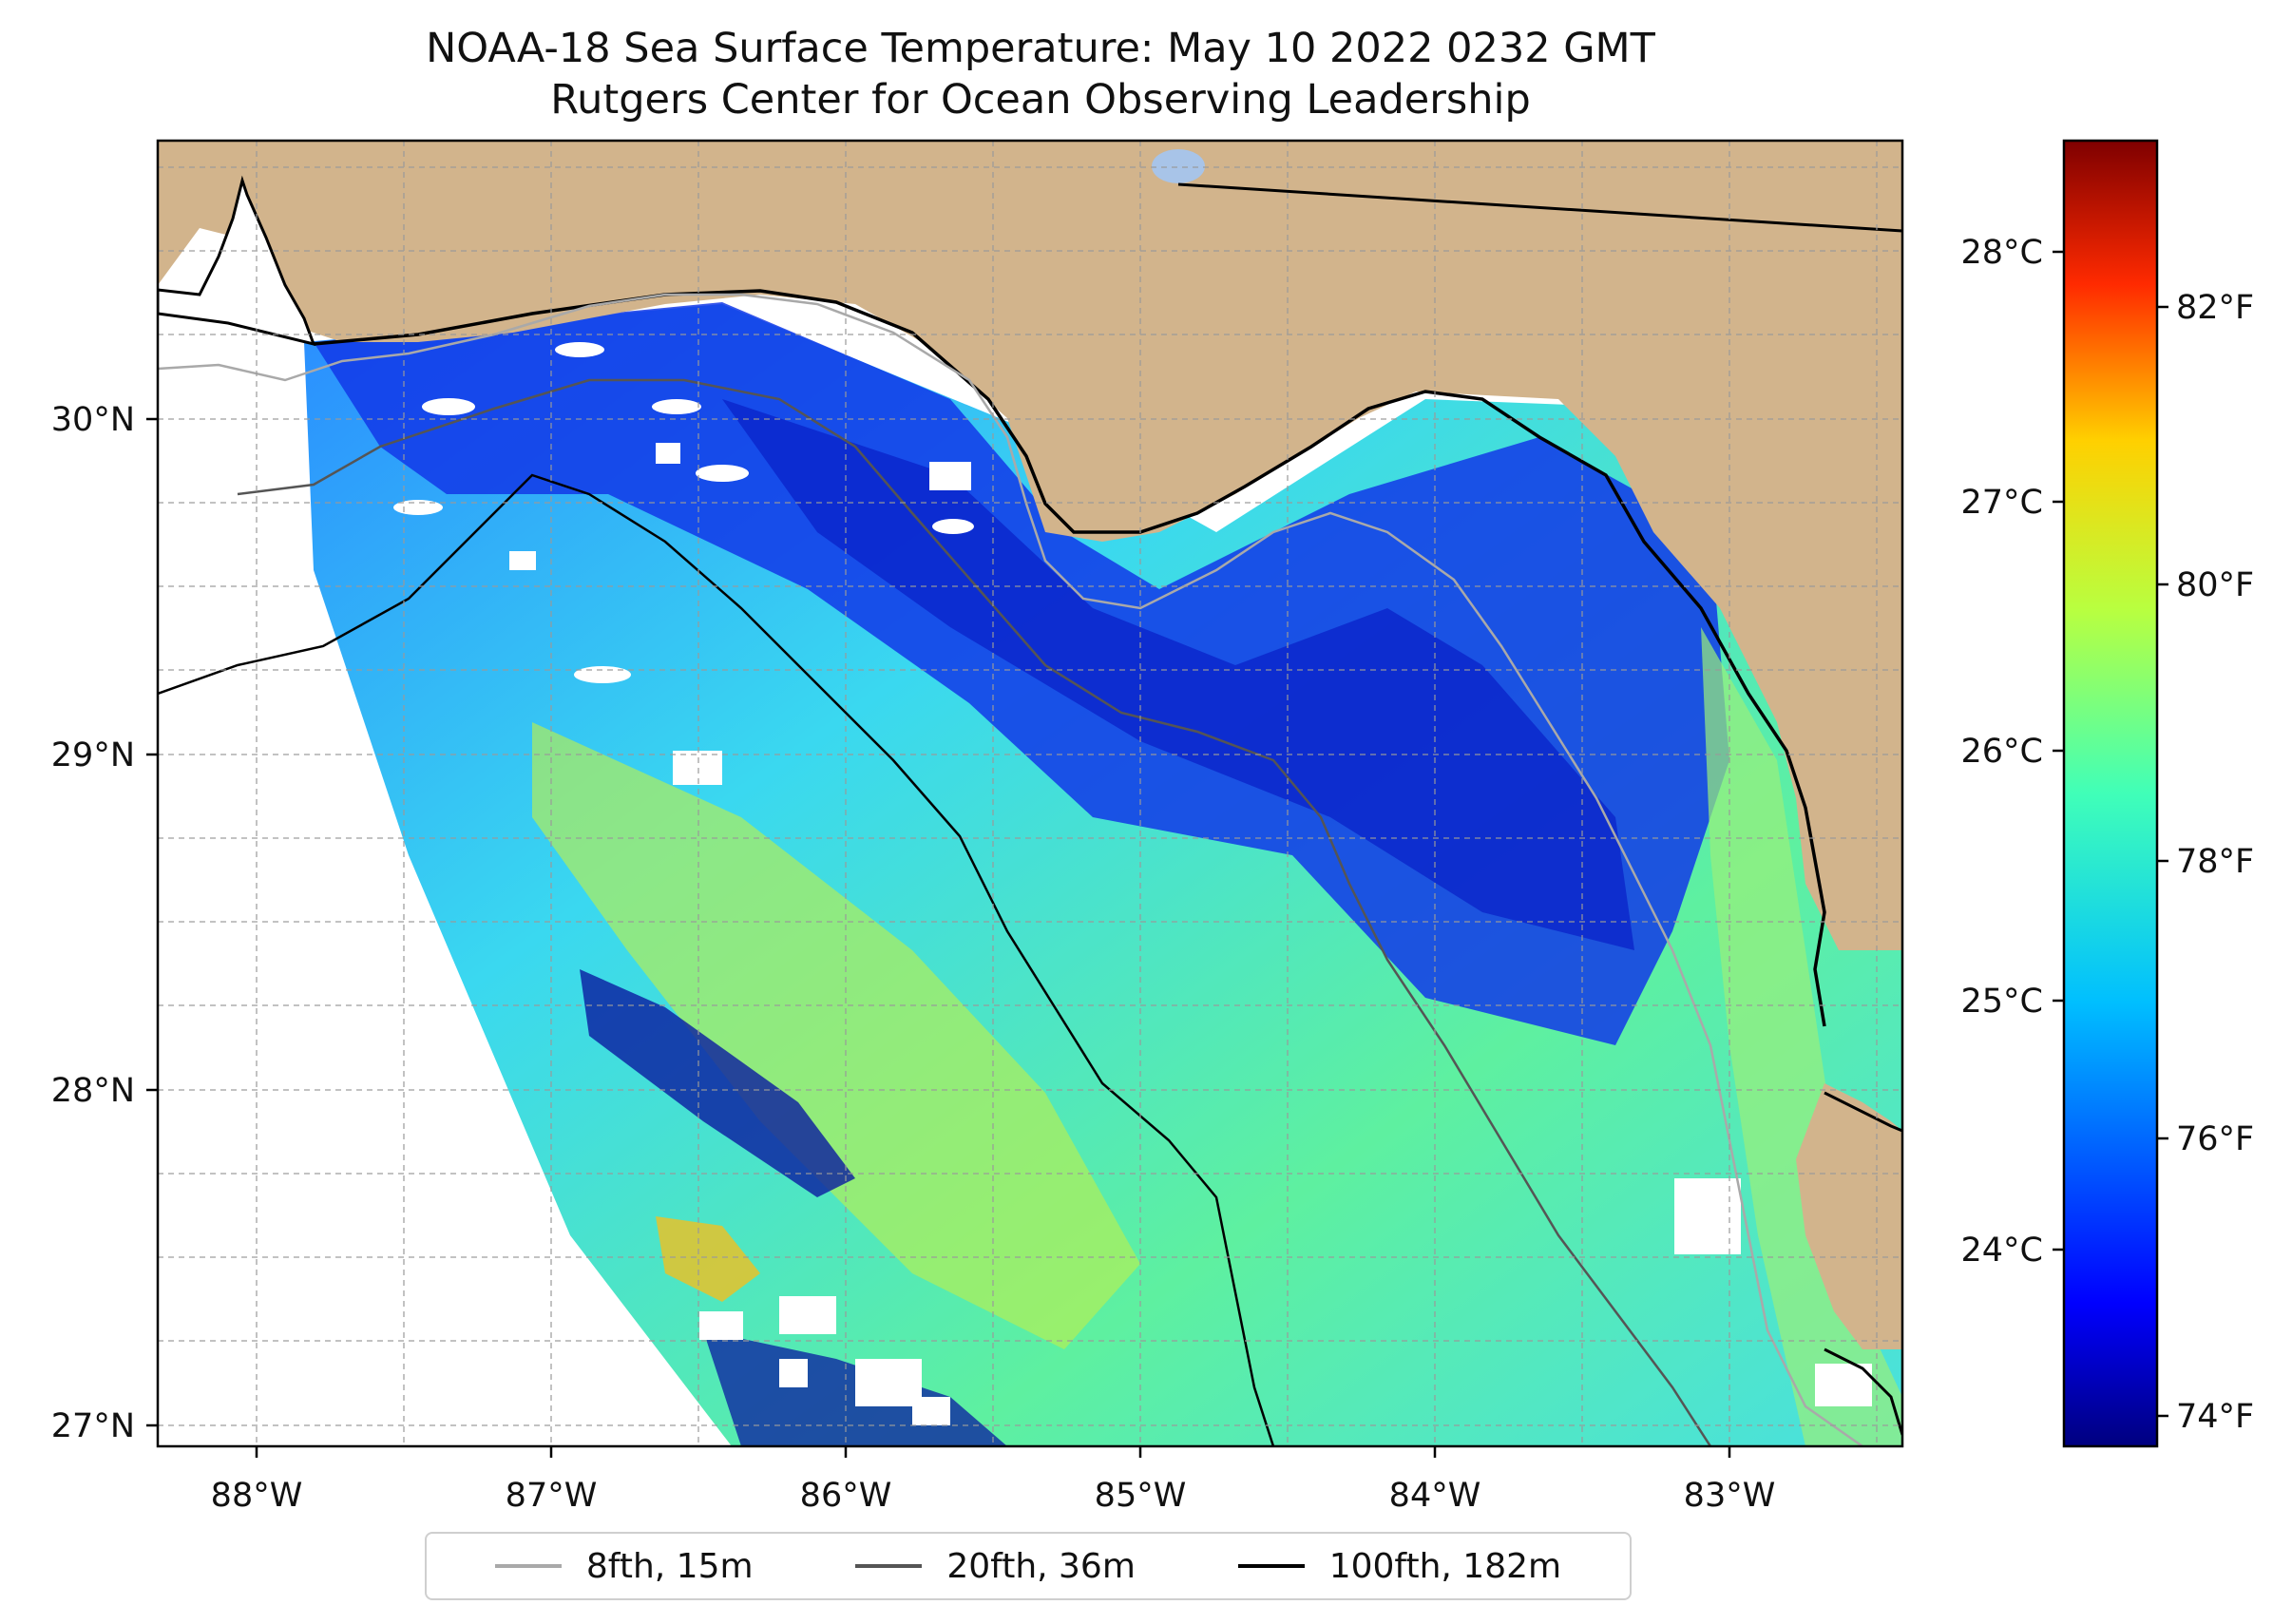 The height and width of the screenshot is (1624, 2292). Describe the element at coordinates (93, 420) in the screenshot. I see `lat-tick-30n: 30°N` at that location.